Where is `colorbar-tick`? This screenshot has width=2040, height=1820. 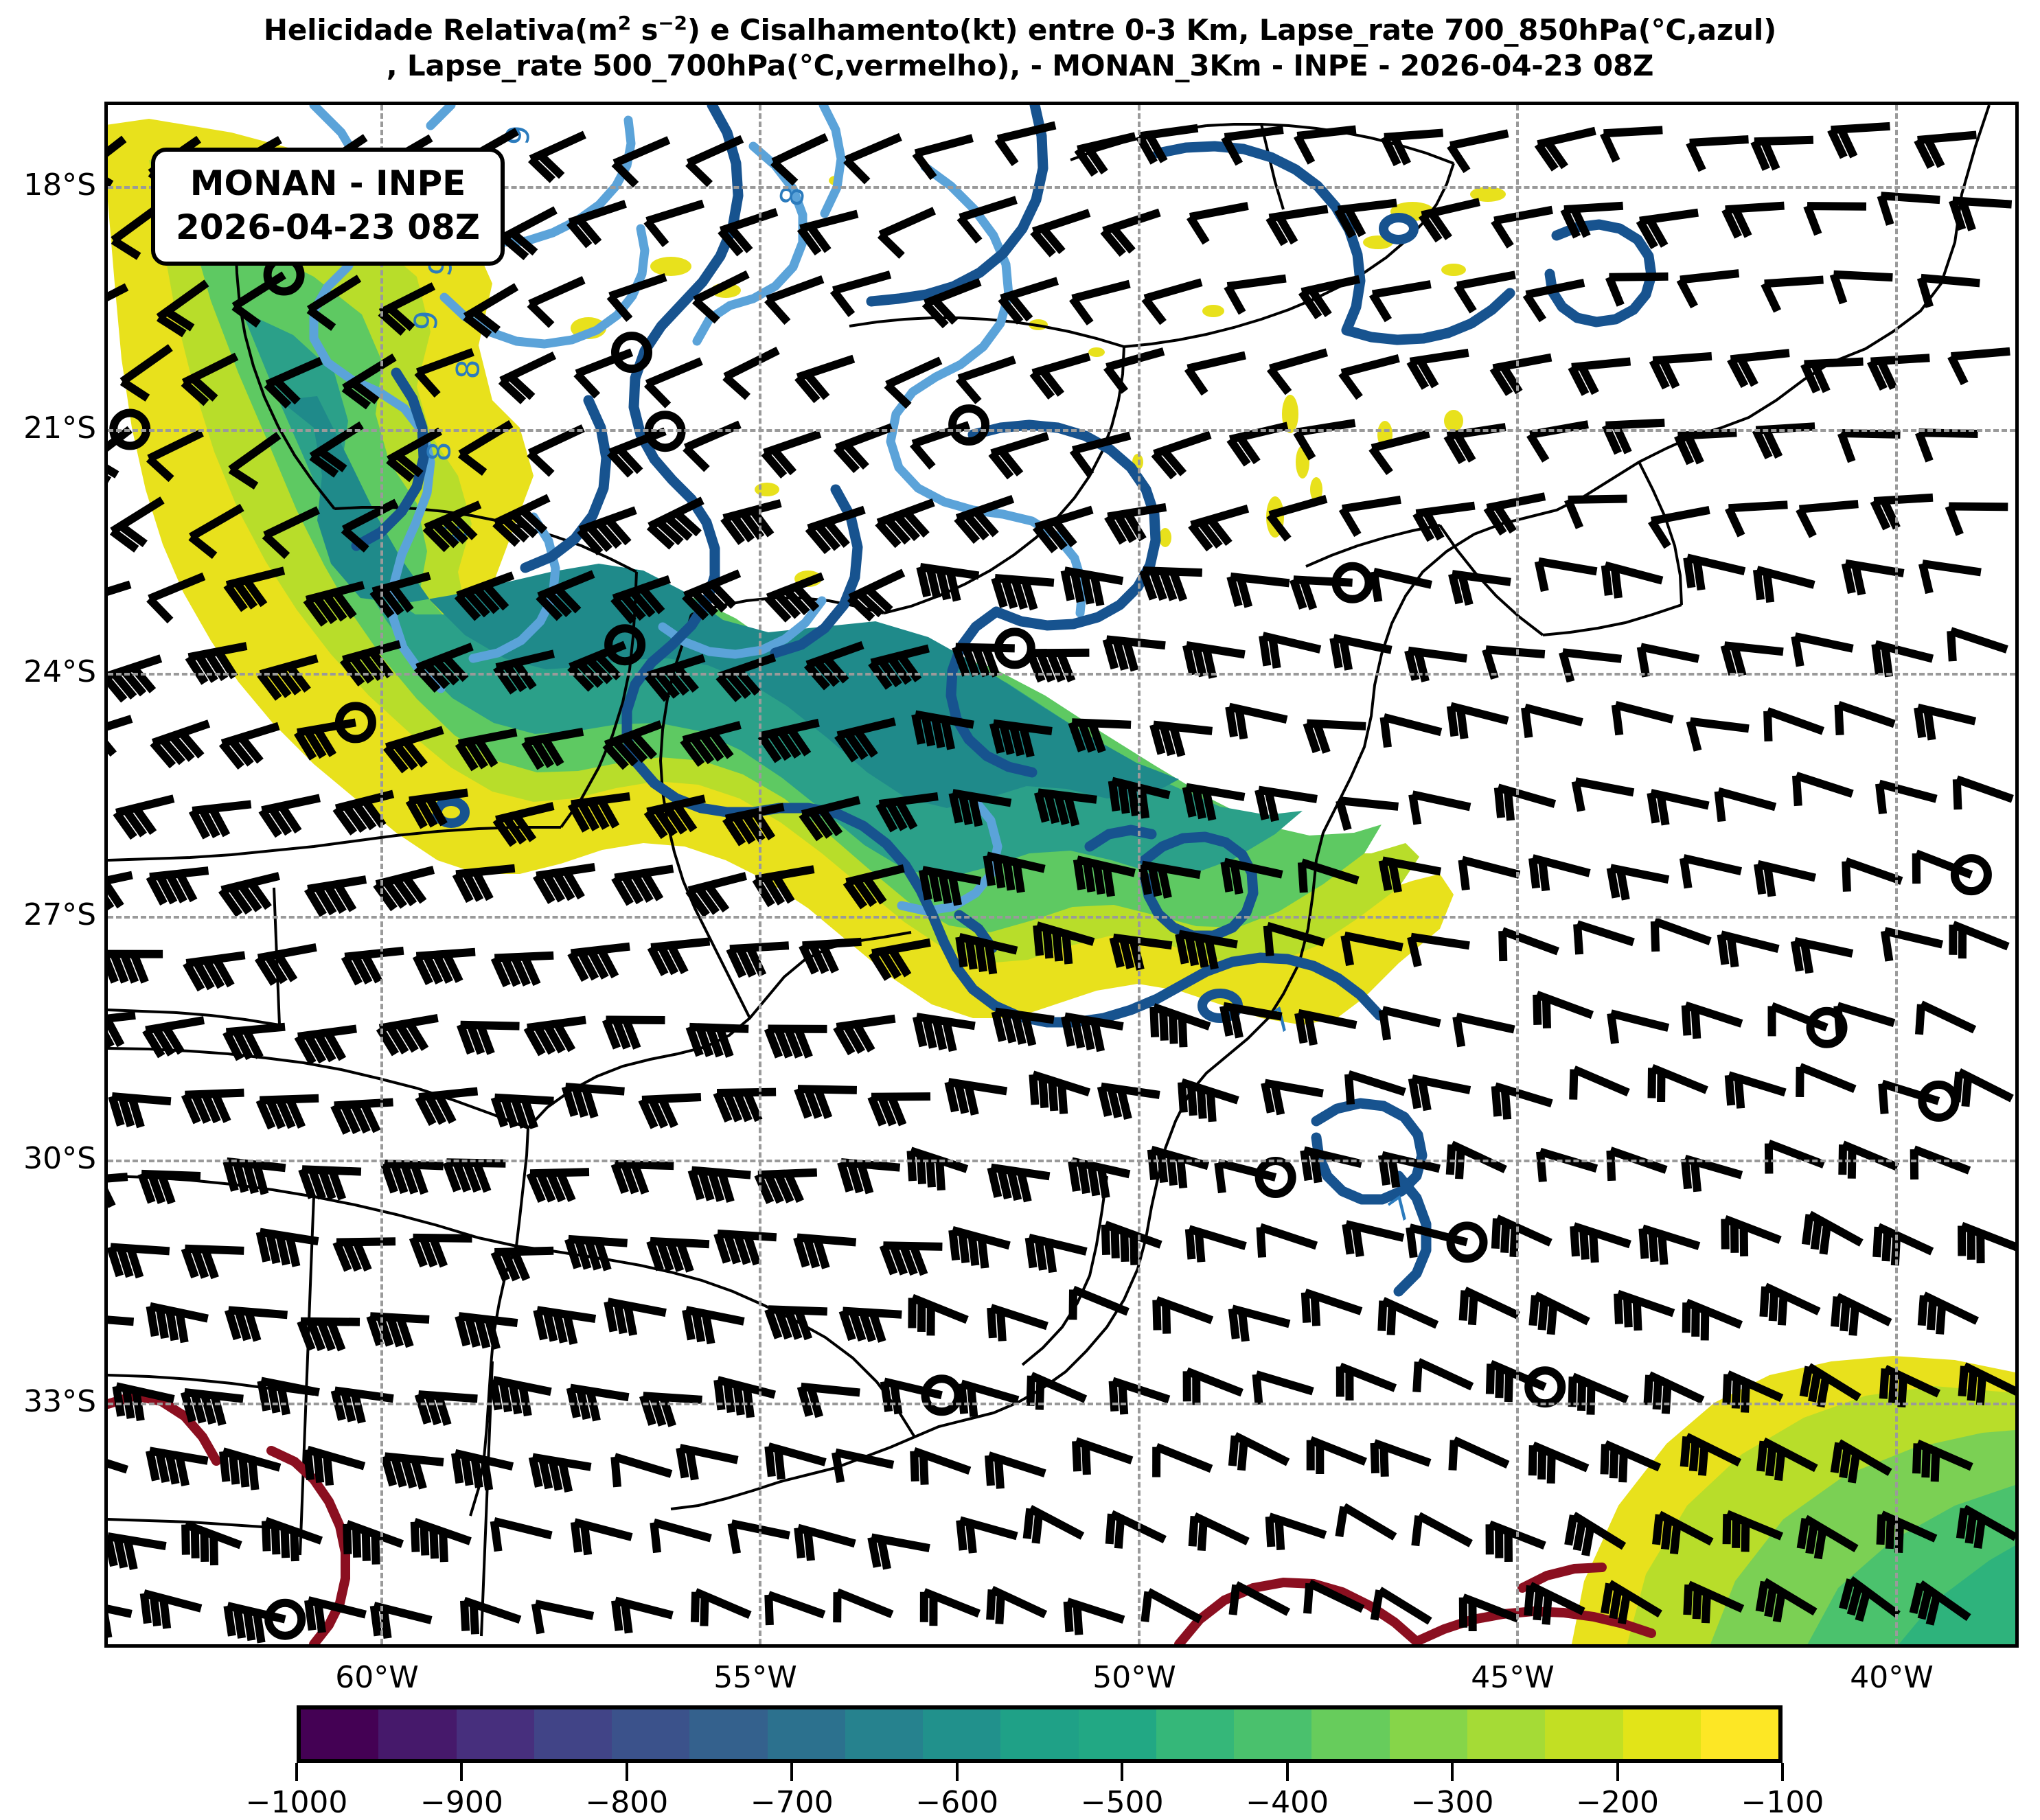
colorbar-tick is located at coordinates (1452, 1772).